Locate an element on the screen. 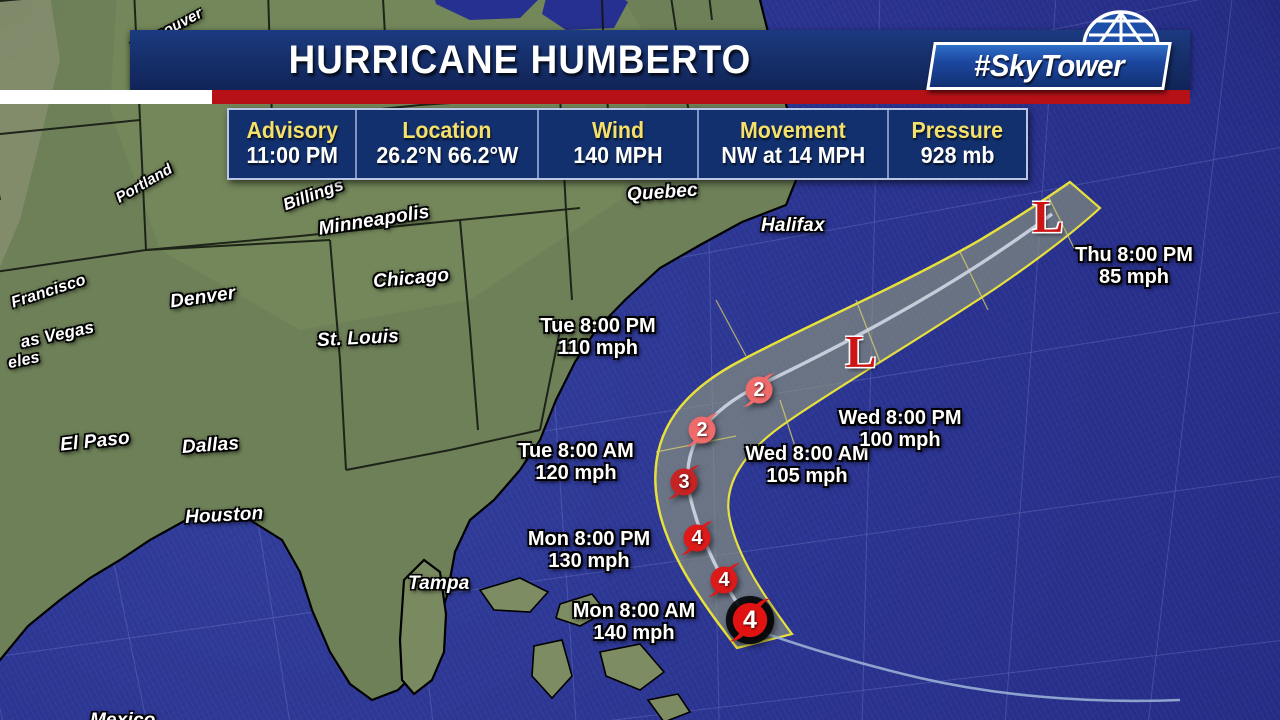  forecast-time: Tue 8:00 AM is located at coordinates (576, 451).